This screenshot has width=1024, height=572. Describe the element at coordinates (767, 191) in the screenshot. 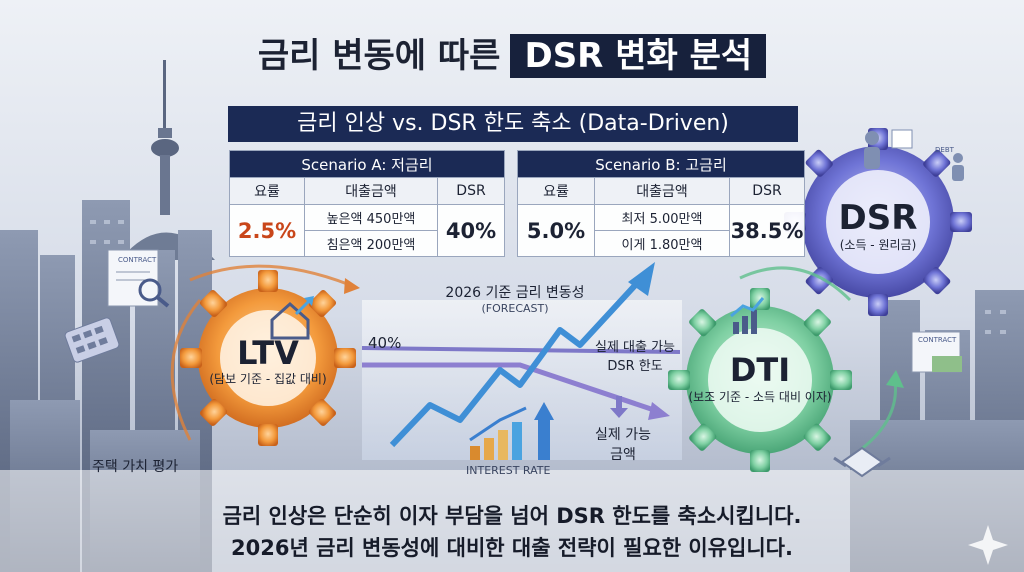

I see `col-dsr-b: DSR` at that location.